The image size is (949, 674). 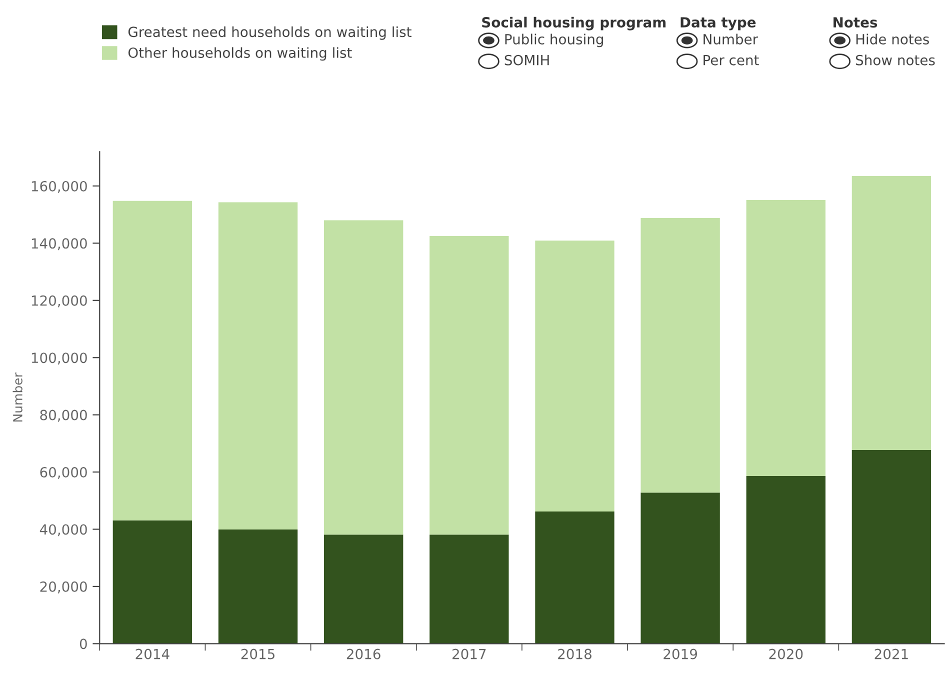 What do you see at coordinates (469, 654) in the screenshot?
I see `x-tick-label: 2017` at bounding box center [469, 654].